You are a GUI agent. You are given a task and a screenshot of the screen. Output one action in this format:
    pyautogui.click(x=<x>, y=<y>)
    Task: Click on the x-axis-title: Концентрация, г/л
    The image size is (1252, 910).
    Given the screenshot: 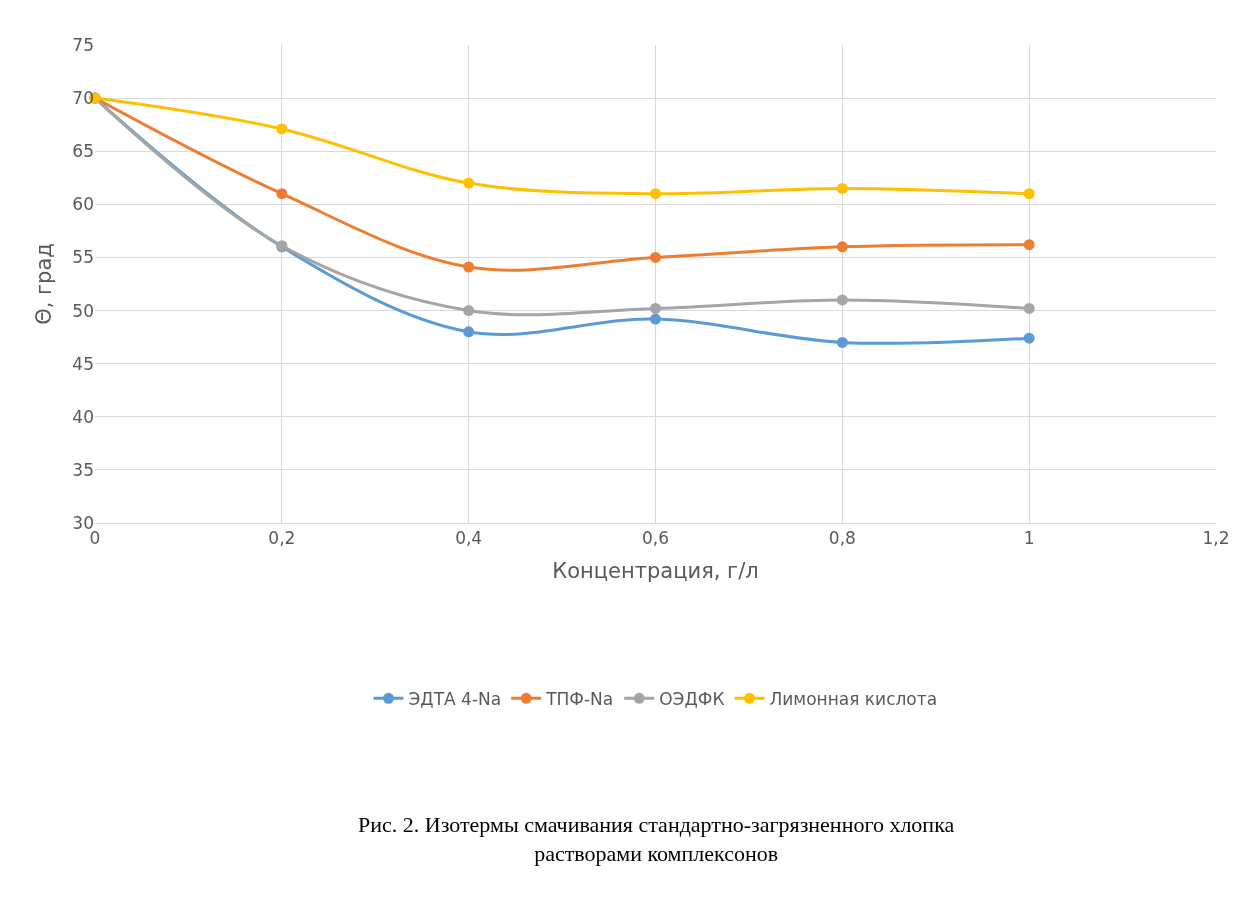 What is the action you would take?
    pyautogui.click(x=655, y=570)
    